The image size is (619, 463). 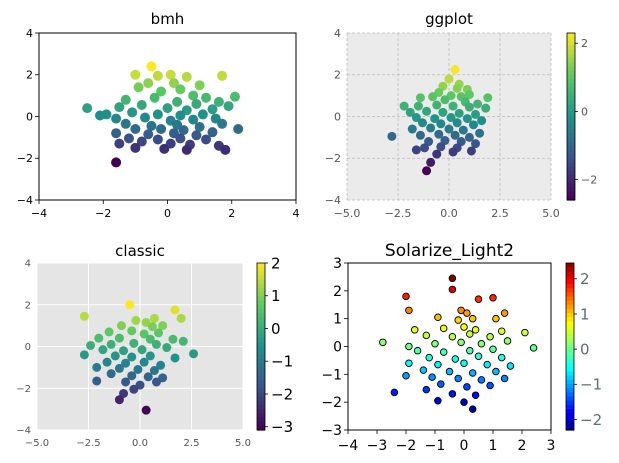 I want to click on y-tick-label: 3, so click(x=337, y=264).